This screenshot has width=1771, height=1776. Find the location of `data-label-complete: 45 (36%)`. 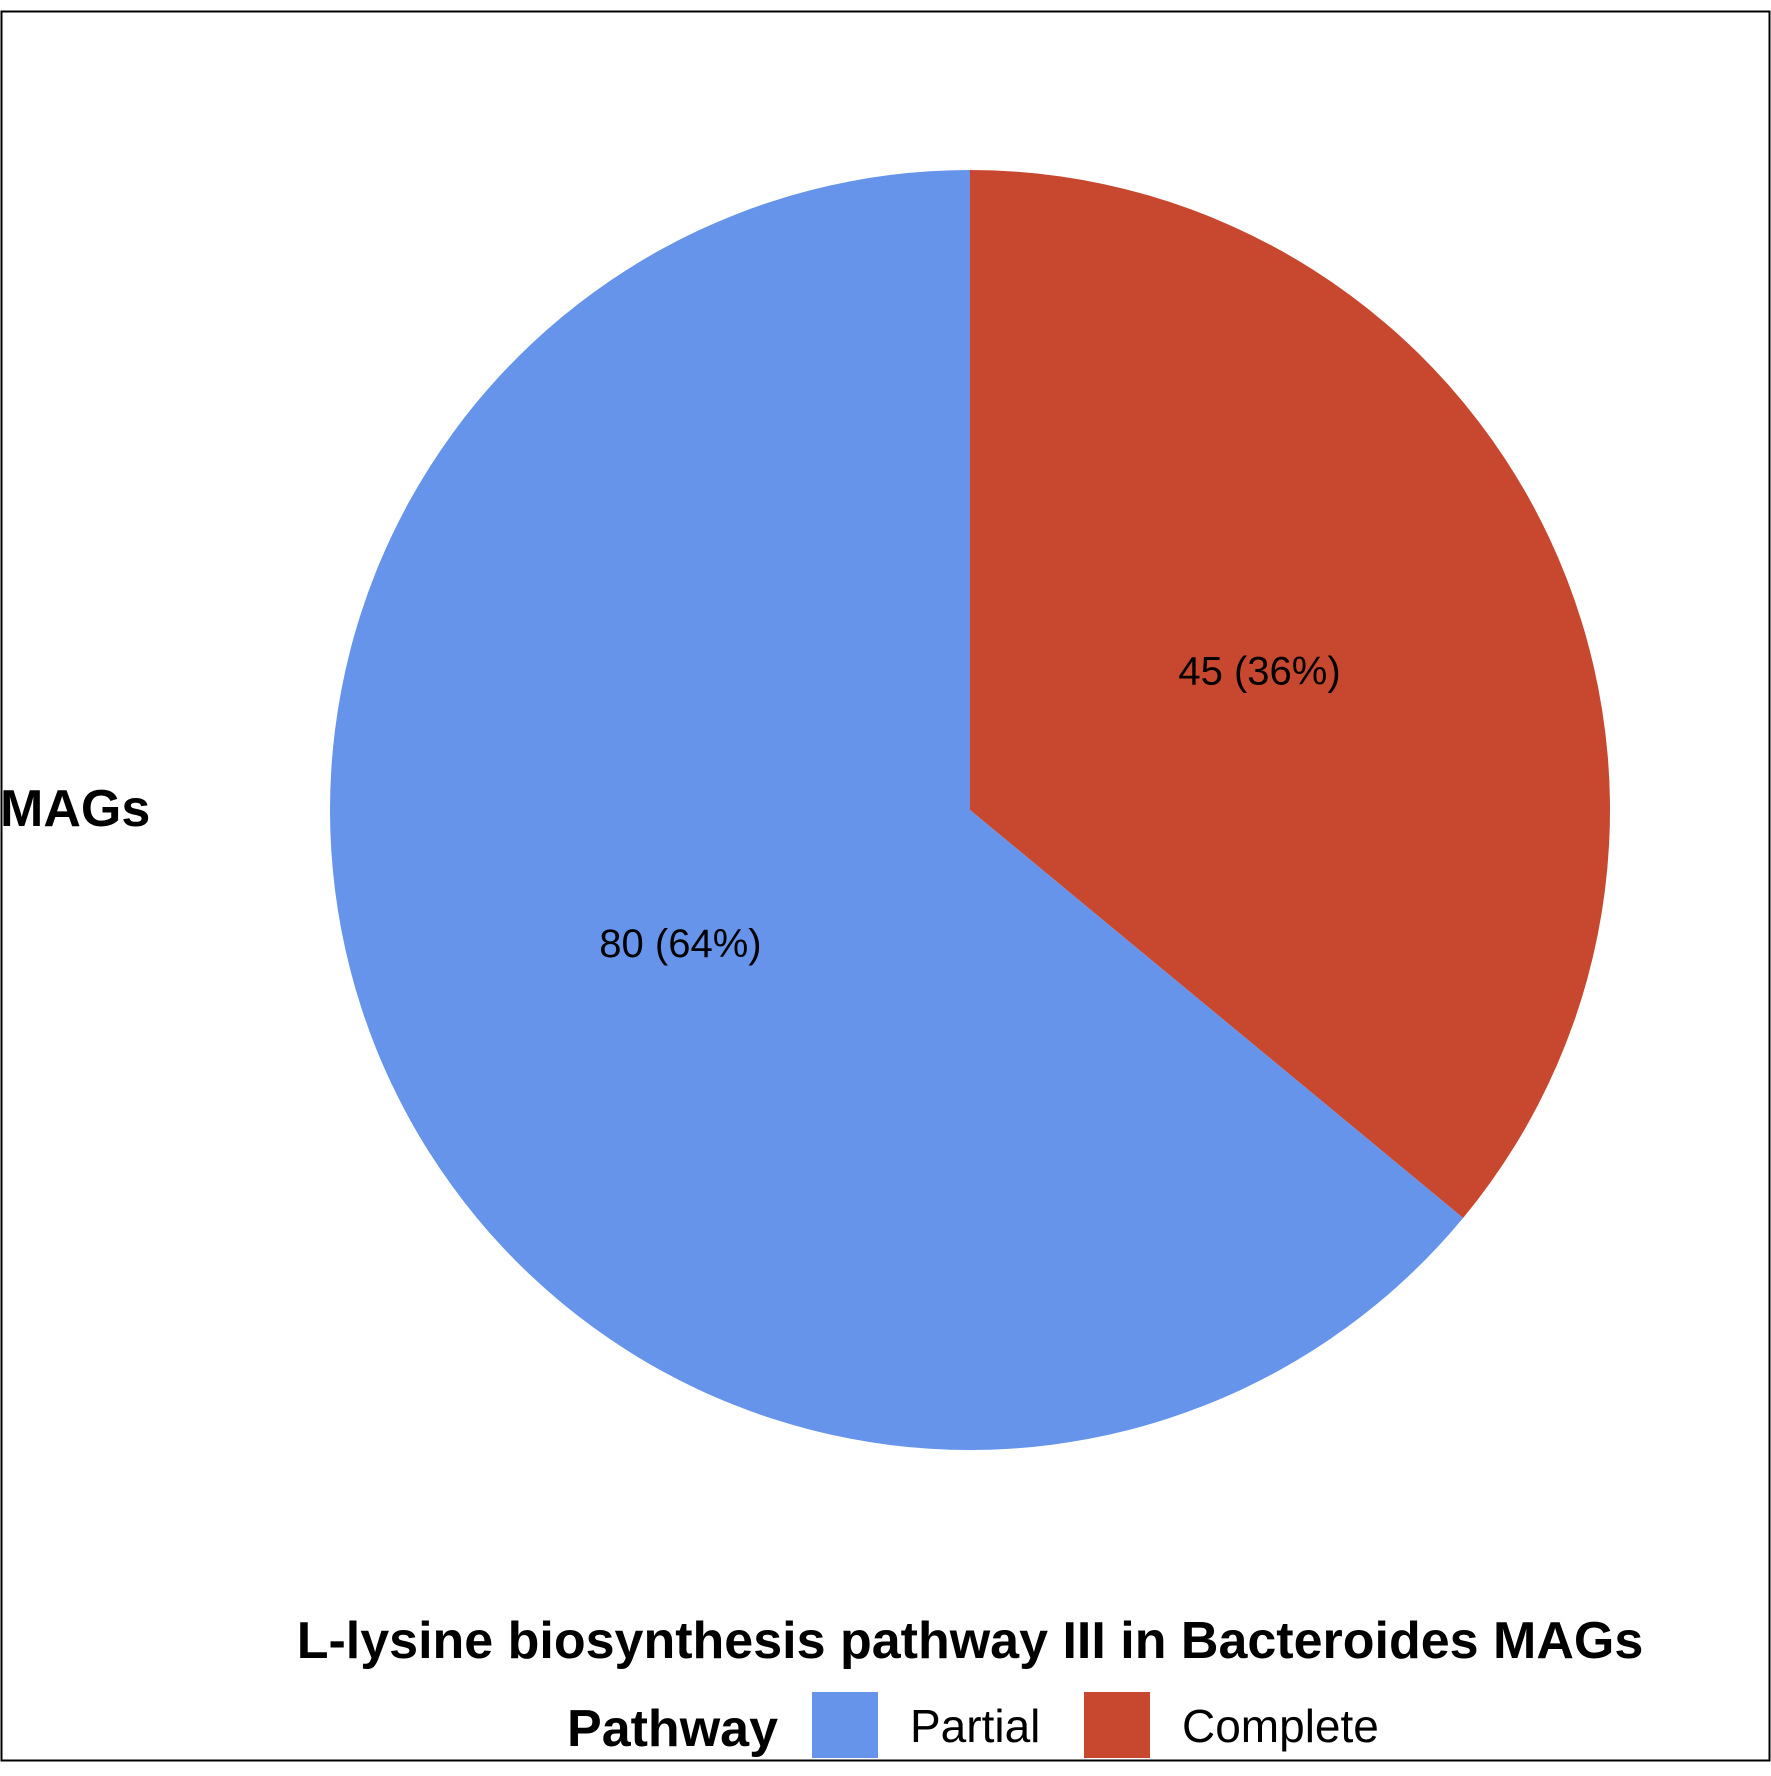

data-label-complete: 45 (36%) is located at coordinates (1259, 671).